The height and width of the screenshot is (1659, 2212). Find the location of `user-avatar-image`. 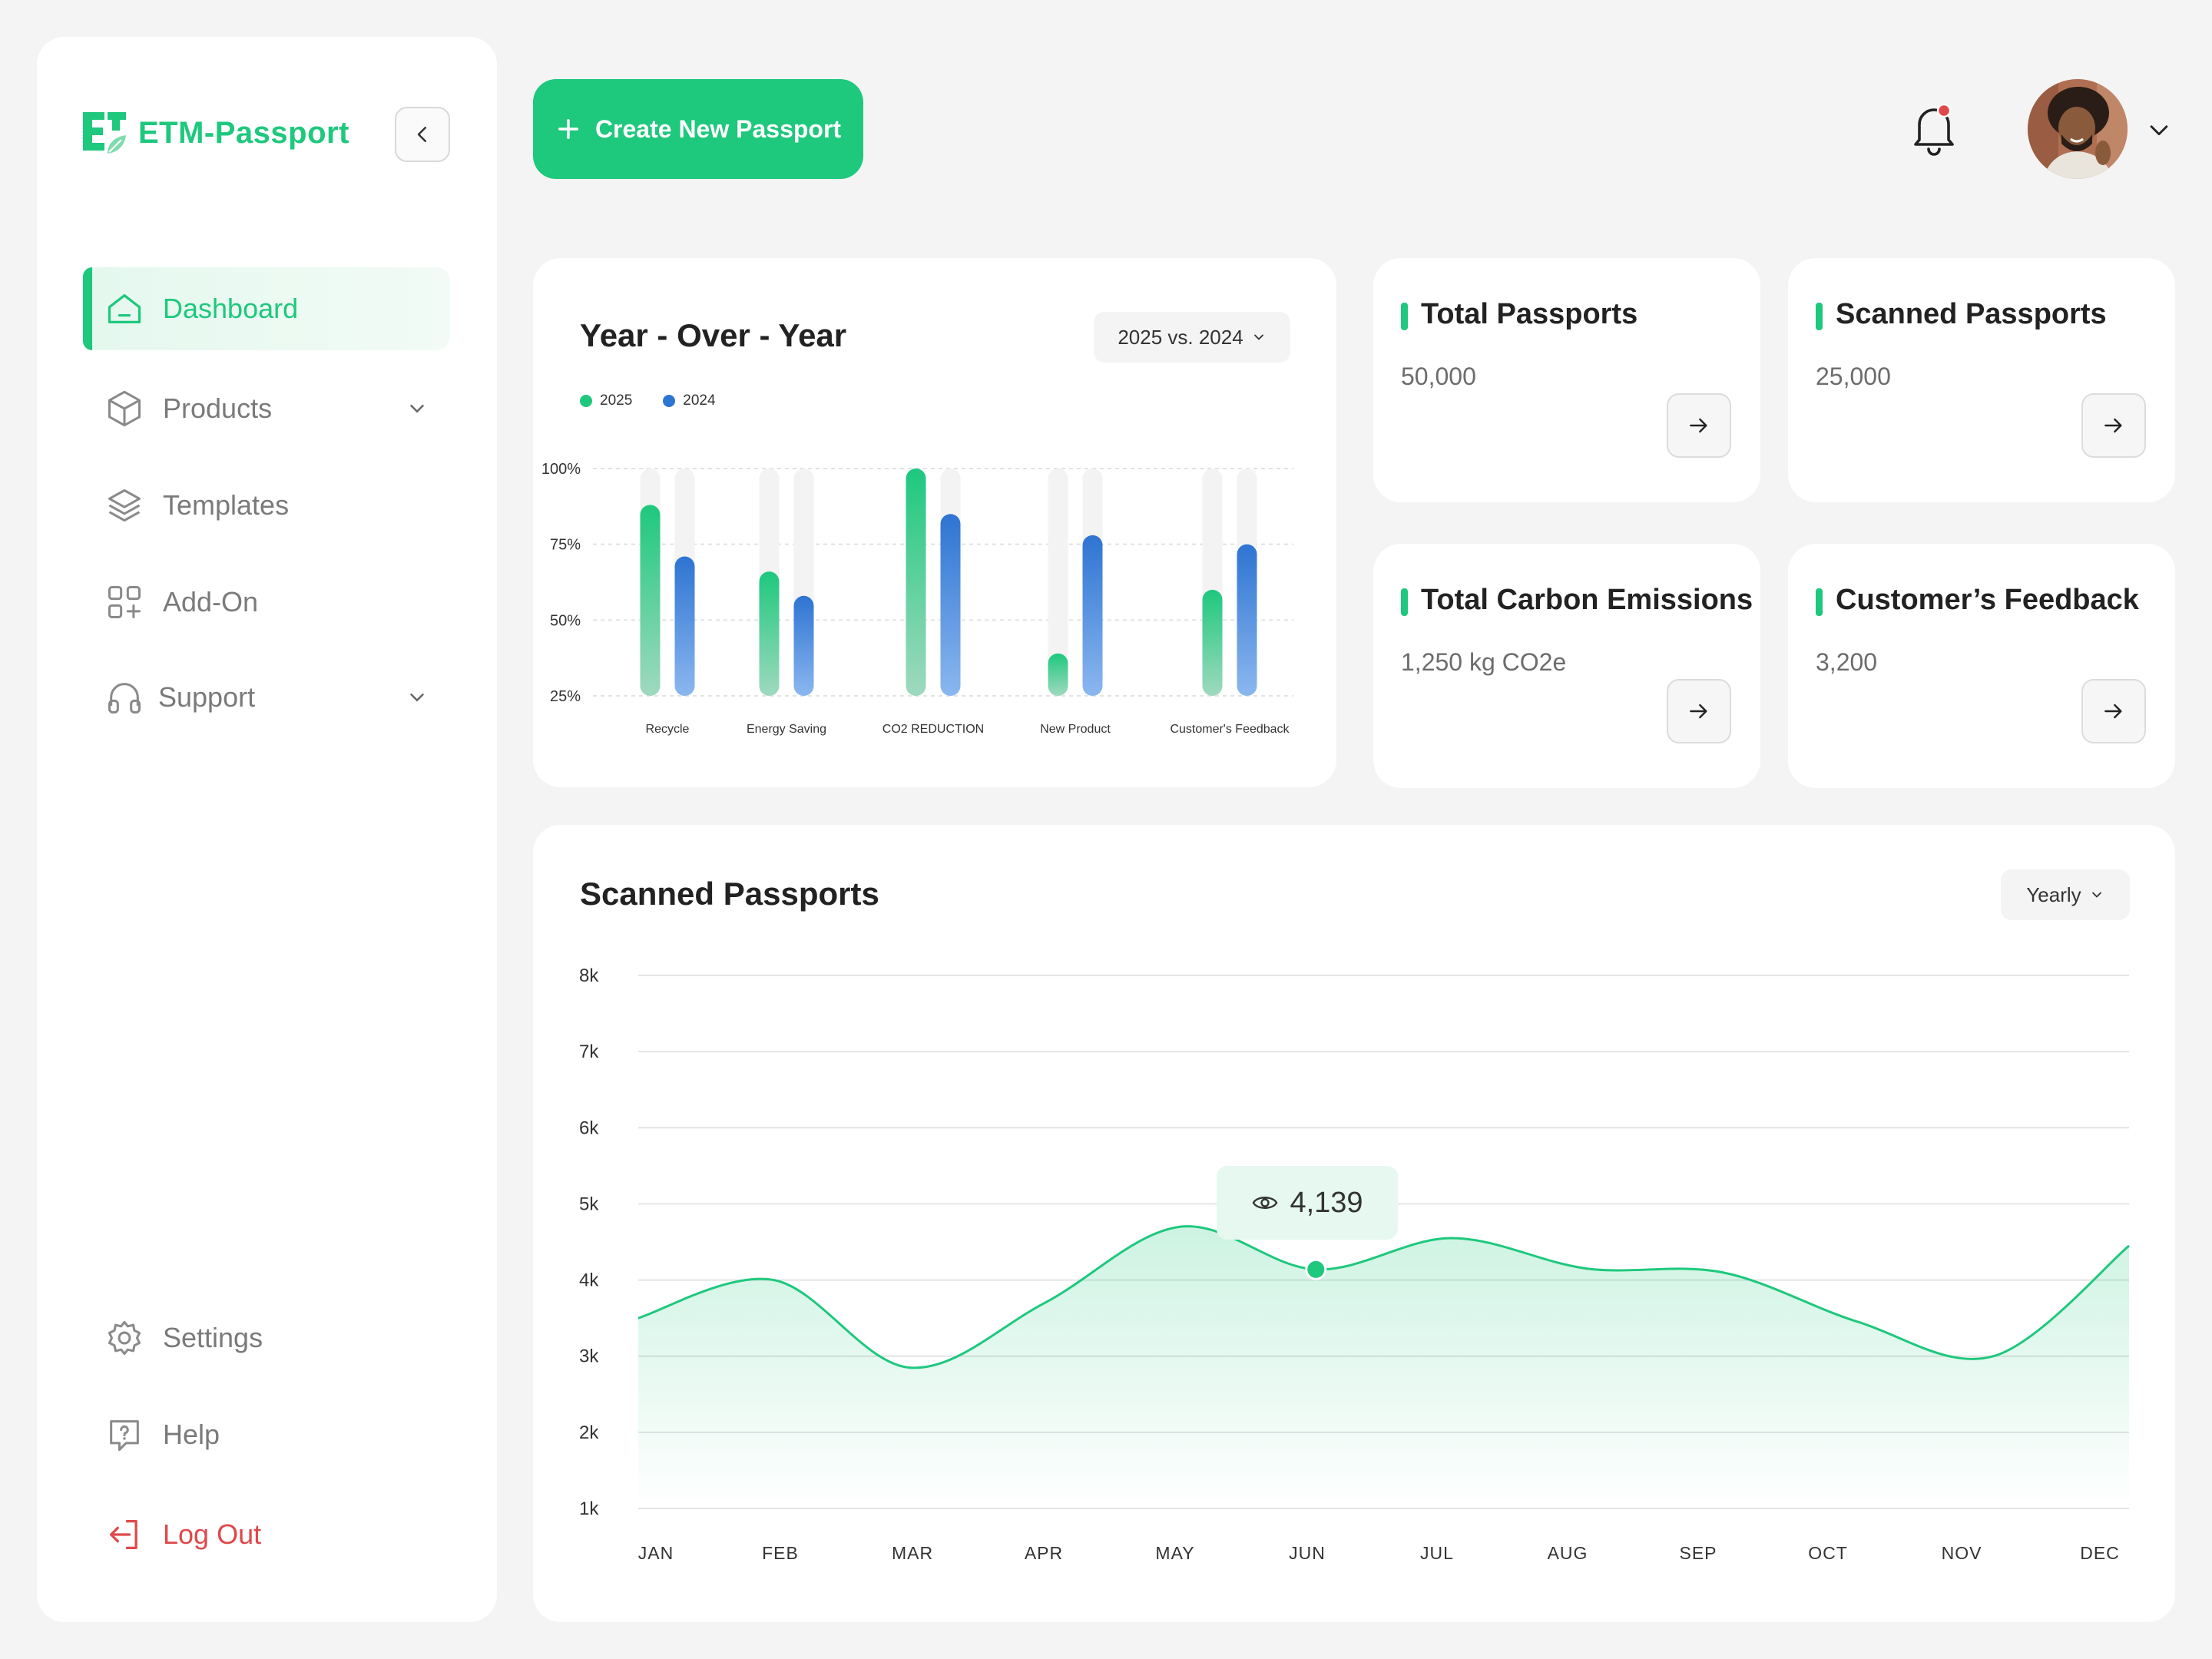

user-avatar-image is located at coordinates (2078, 129).